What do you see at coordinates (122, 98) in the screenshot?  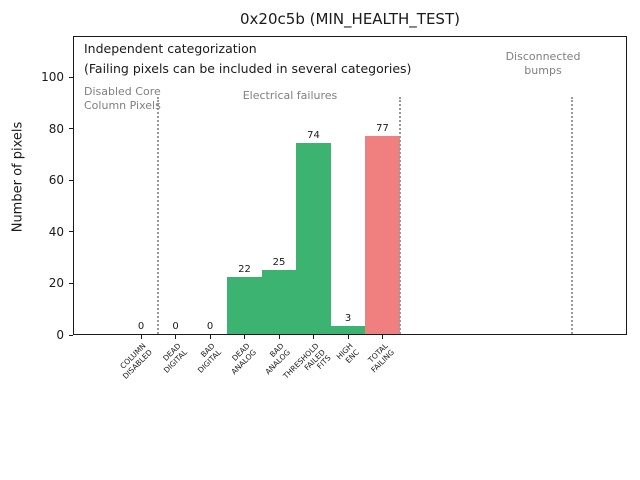 I see `section-label-disabled-core: Disabled Core Column Pixels` at bounding box center [122, 98].